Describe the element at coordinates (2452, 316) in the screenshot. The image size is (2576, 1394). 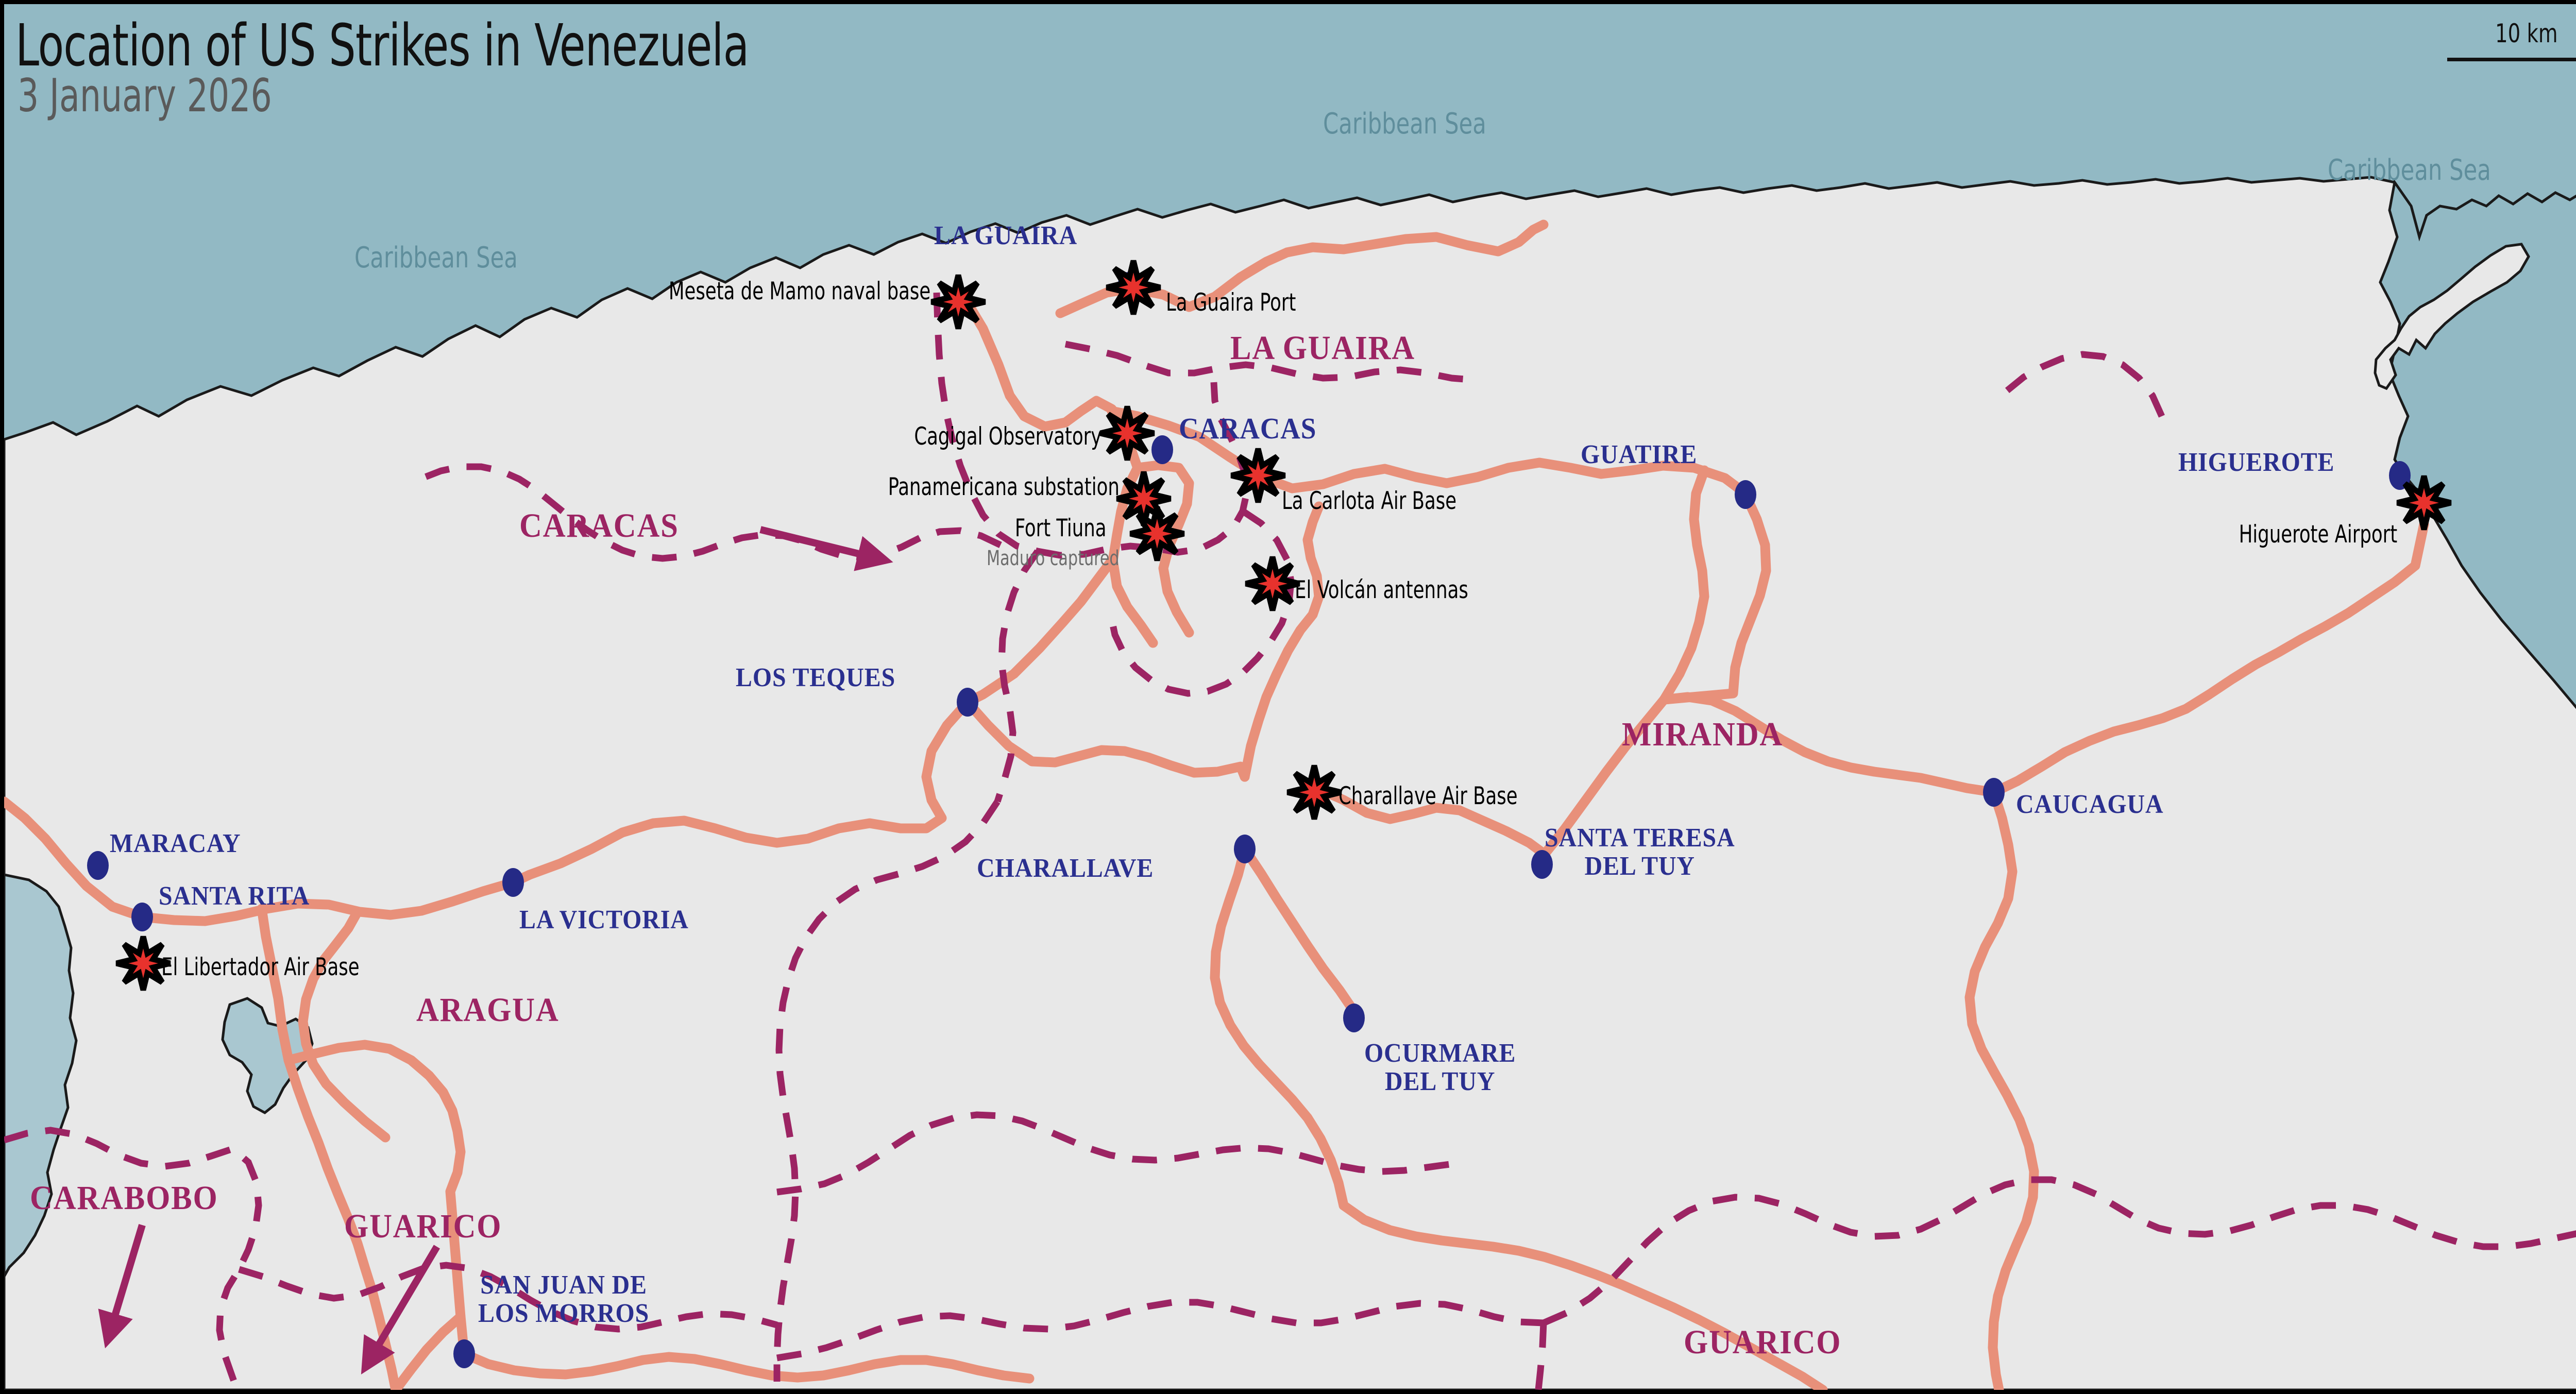
I see `higuerote-peninsula` at that location.